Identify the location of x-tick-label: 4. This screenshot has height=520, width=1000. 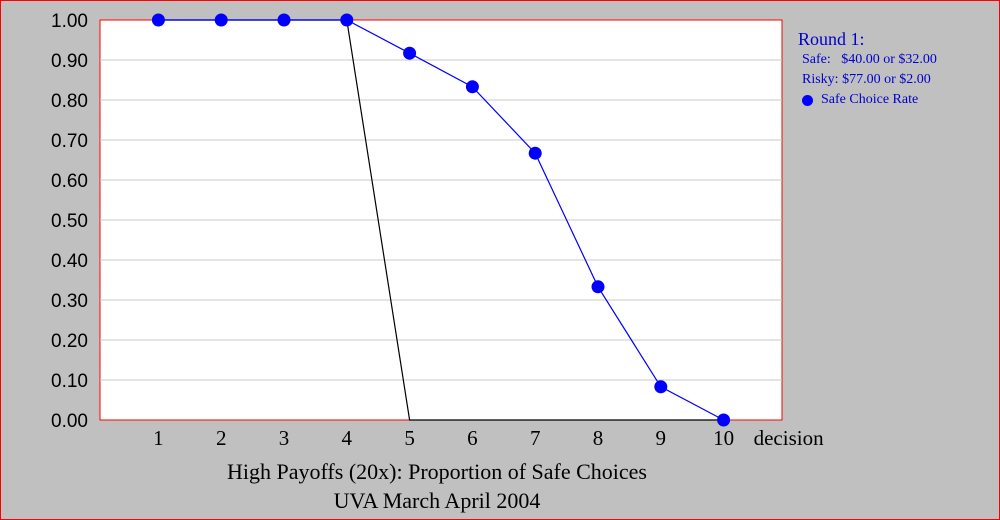
(347, 438).